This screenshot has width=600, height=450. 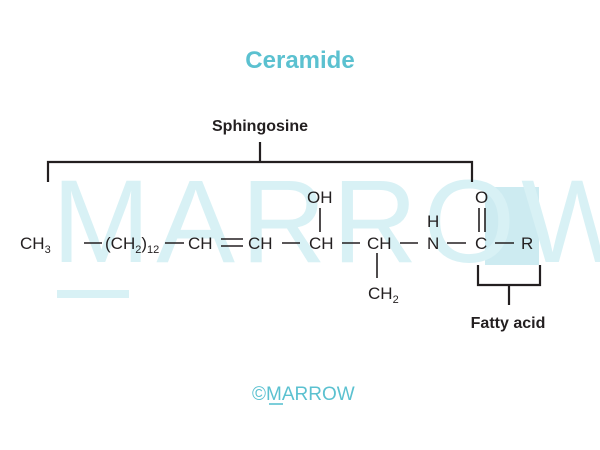 What do you see at coordinates (481, 243) in the screenshot?
I see `c-atom: C` at bounding box center [481, 243].